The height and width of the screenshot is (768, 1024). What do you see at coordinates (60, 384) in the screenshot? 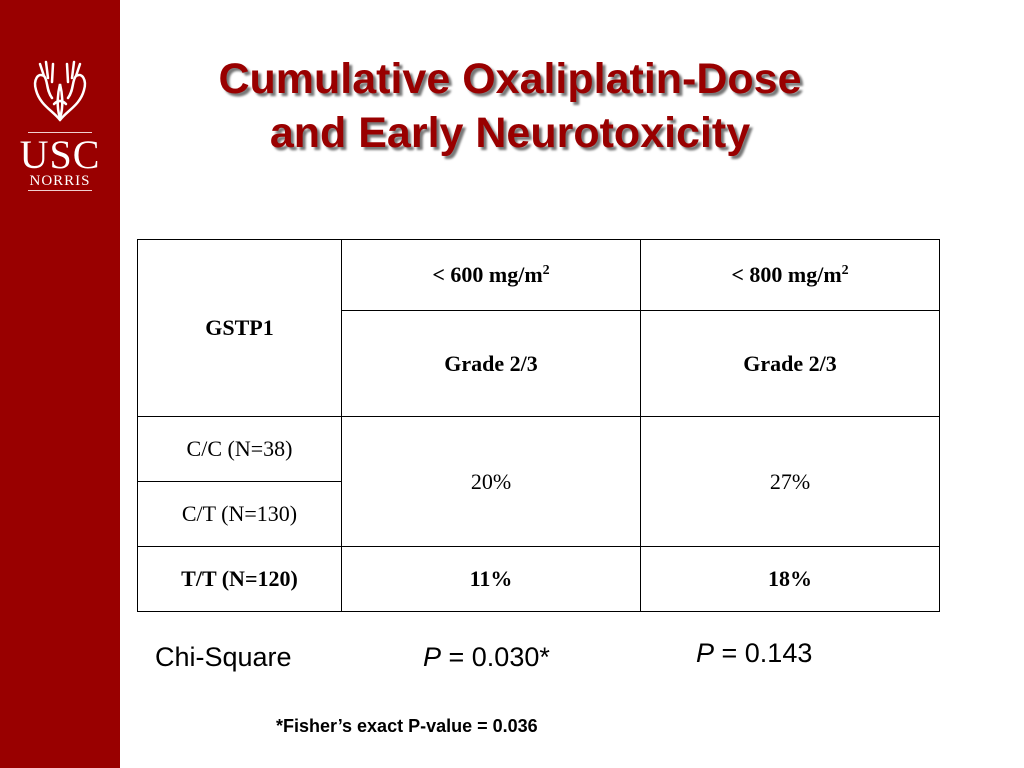
I see `sidebar-band: USC NORRIS` at bounding box center [60, 384].